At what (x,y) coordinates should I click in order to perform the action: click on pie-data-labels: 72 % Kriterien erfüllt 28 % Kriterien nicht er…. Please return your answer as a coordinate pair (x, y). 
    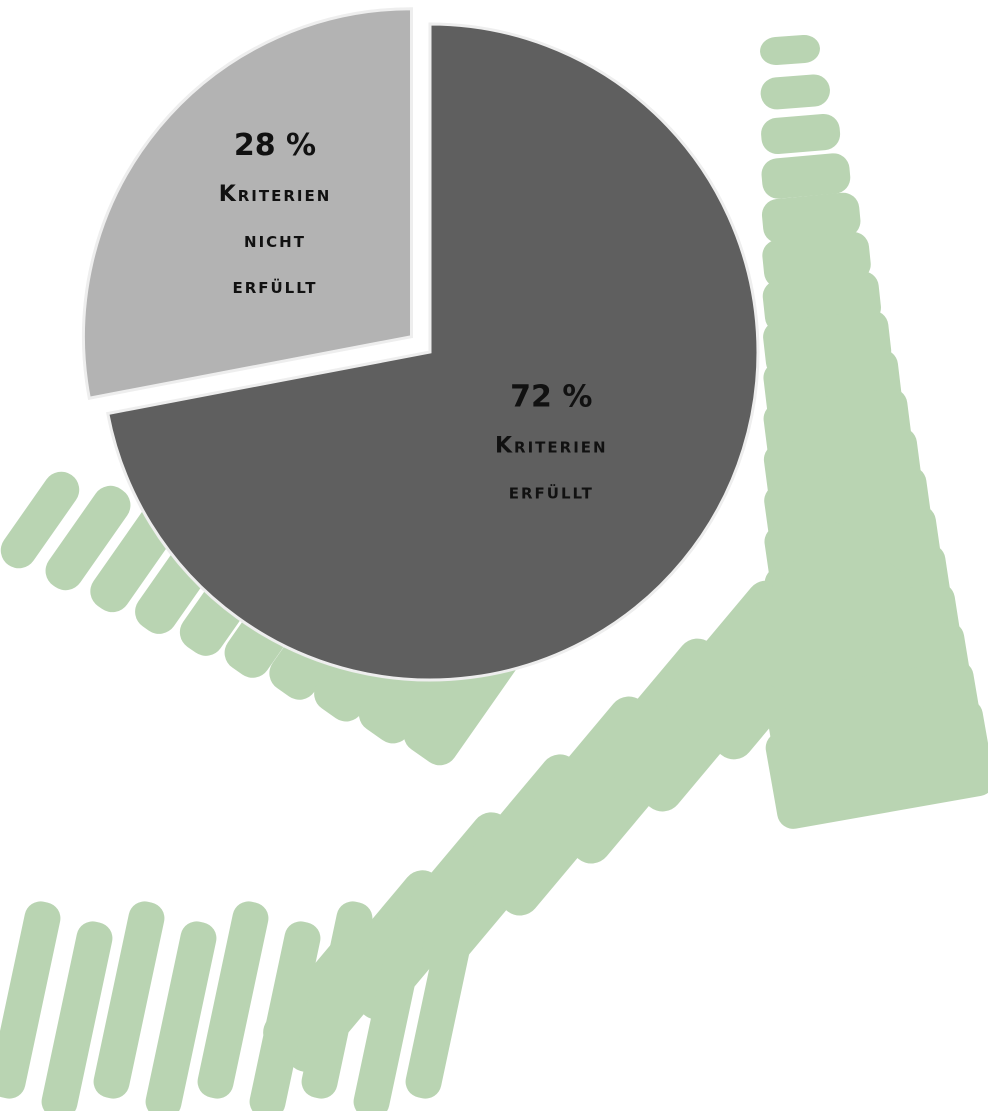
    Looking at the image, I should click on (413, 316).